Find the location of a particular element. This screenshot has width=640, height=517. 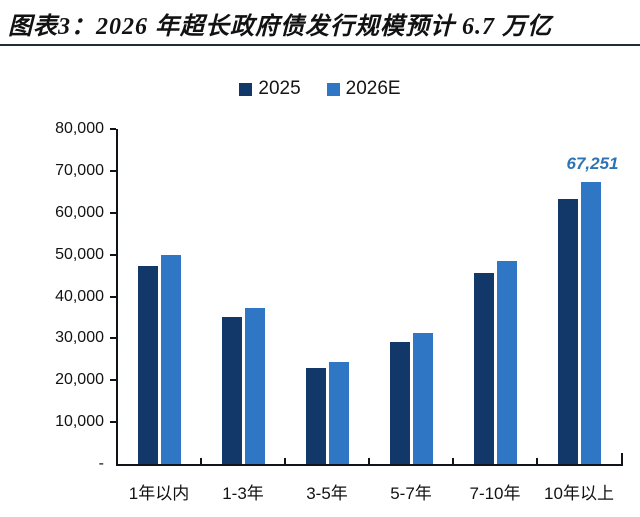

legend-item-2026e: 2026E is located at coordinates (363, 89).